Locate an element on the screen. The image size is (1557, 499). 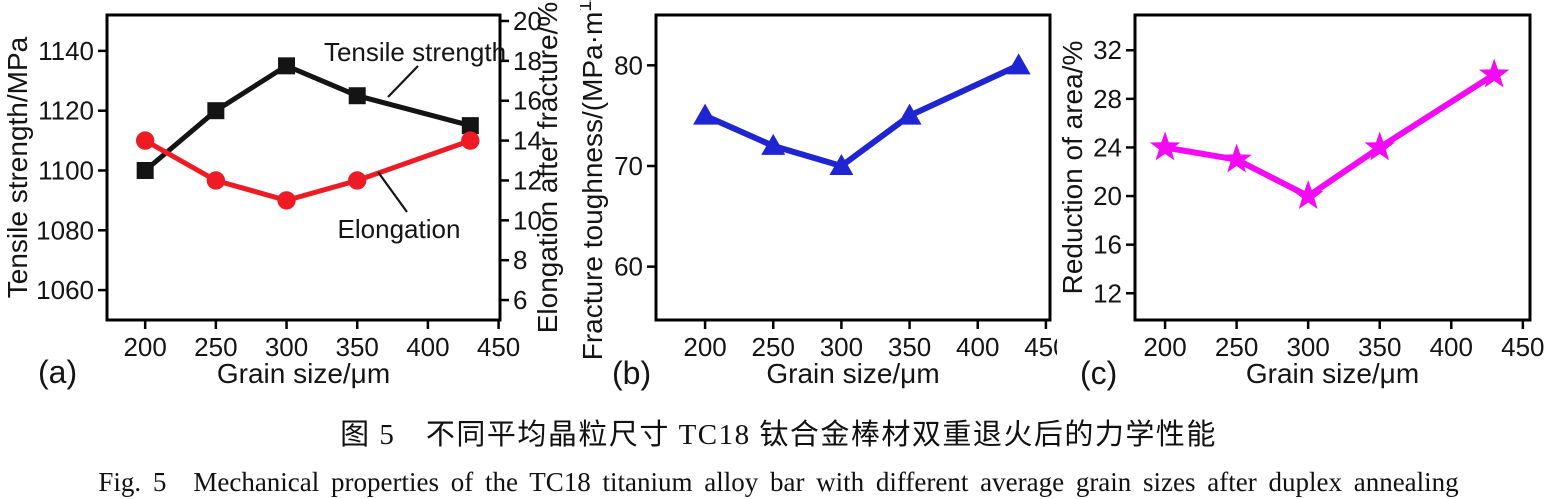
y-tick-label: 70 is located at coordinates (628, 166).